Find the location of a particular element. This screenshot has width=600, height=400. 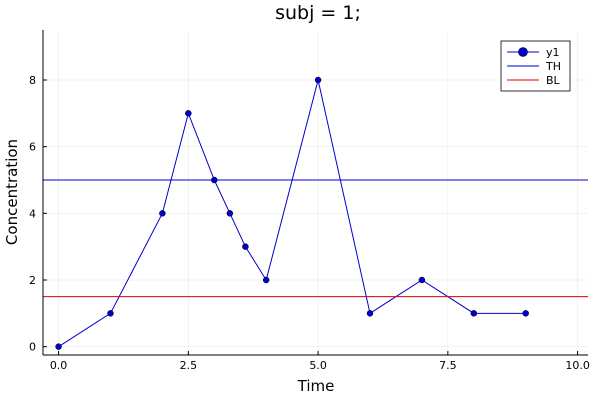

x-tick-label-3: 7.5 is located at coordinates (448, 365).